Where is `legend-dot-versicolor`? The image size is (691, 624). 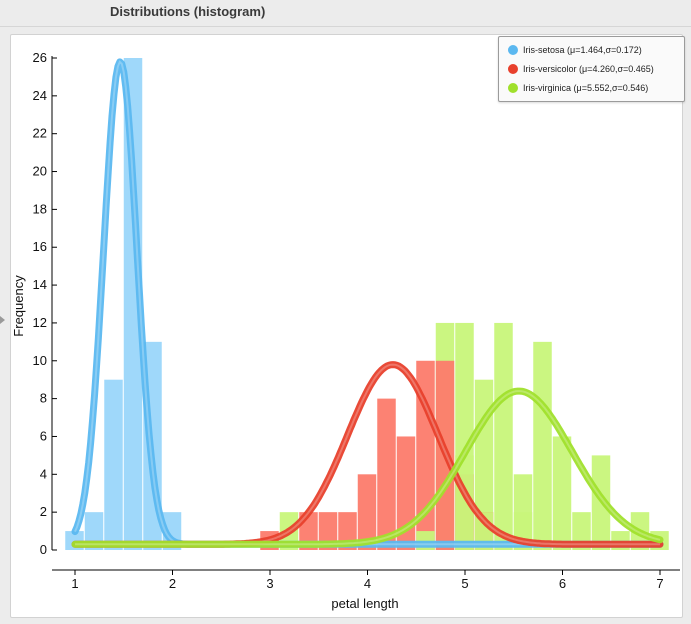
legend-dot-versicolor is located at coordinates (513, 69).